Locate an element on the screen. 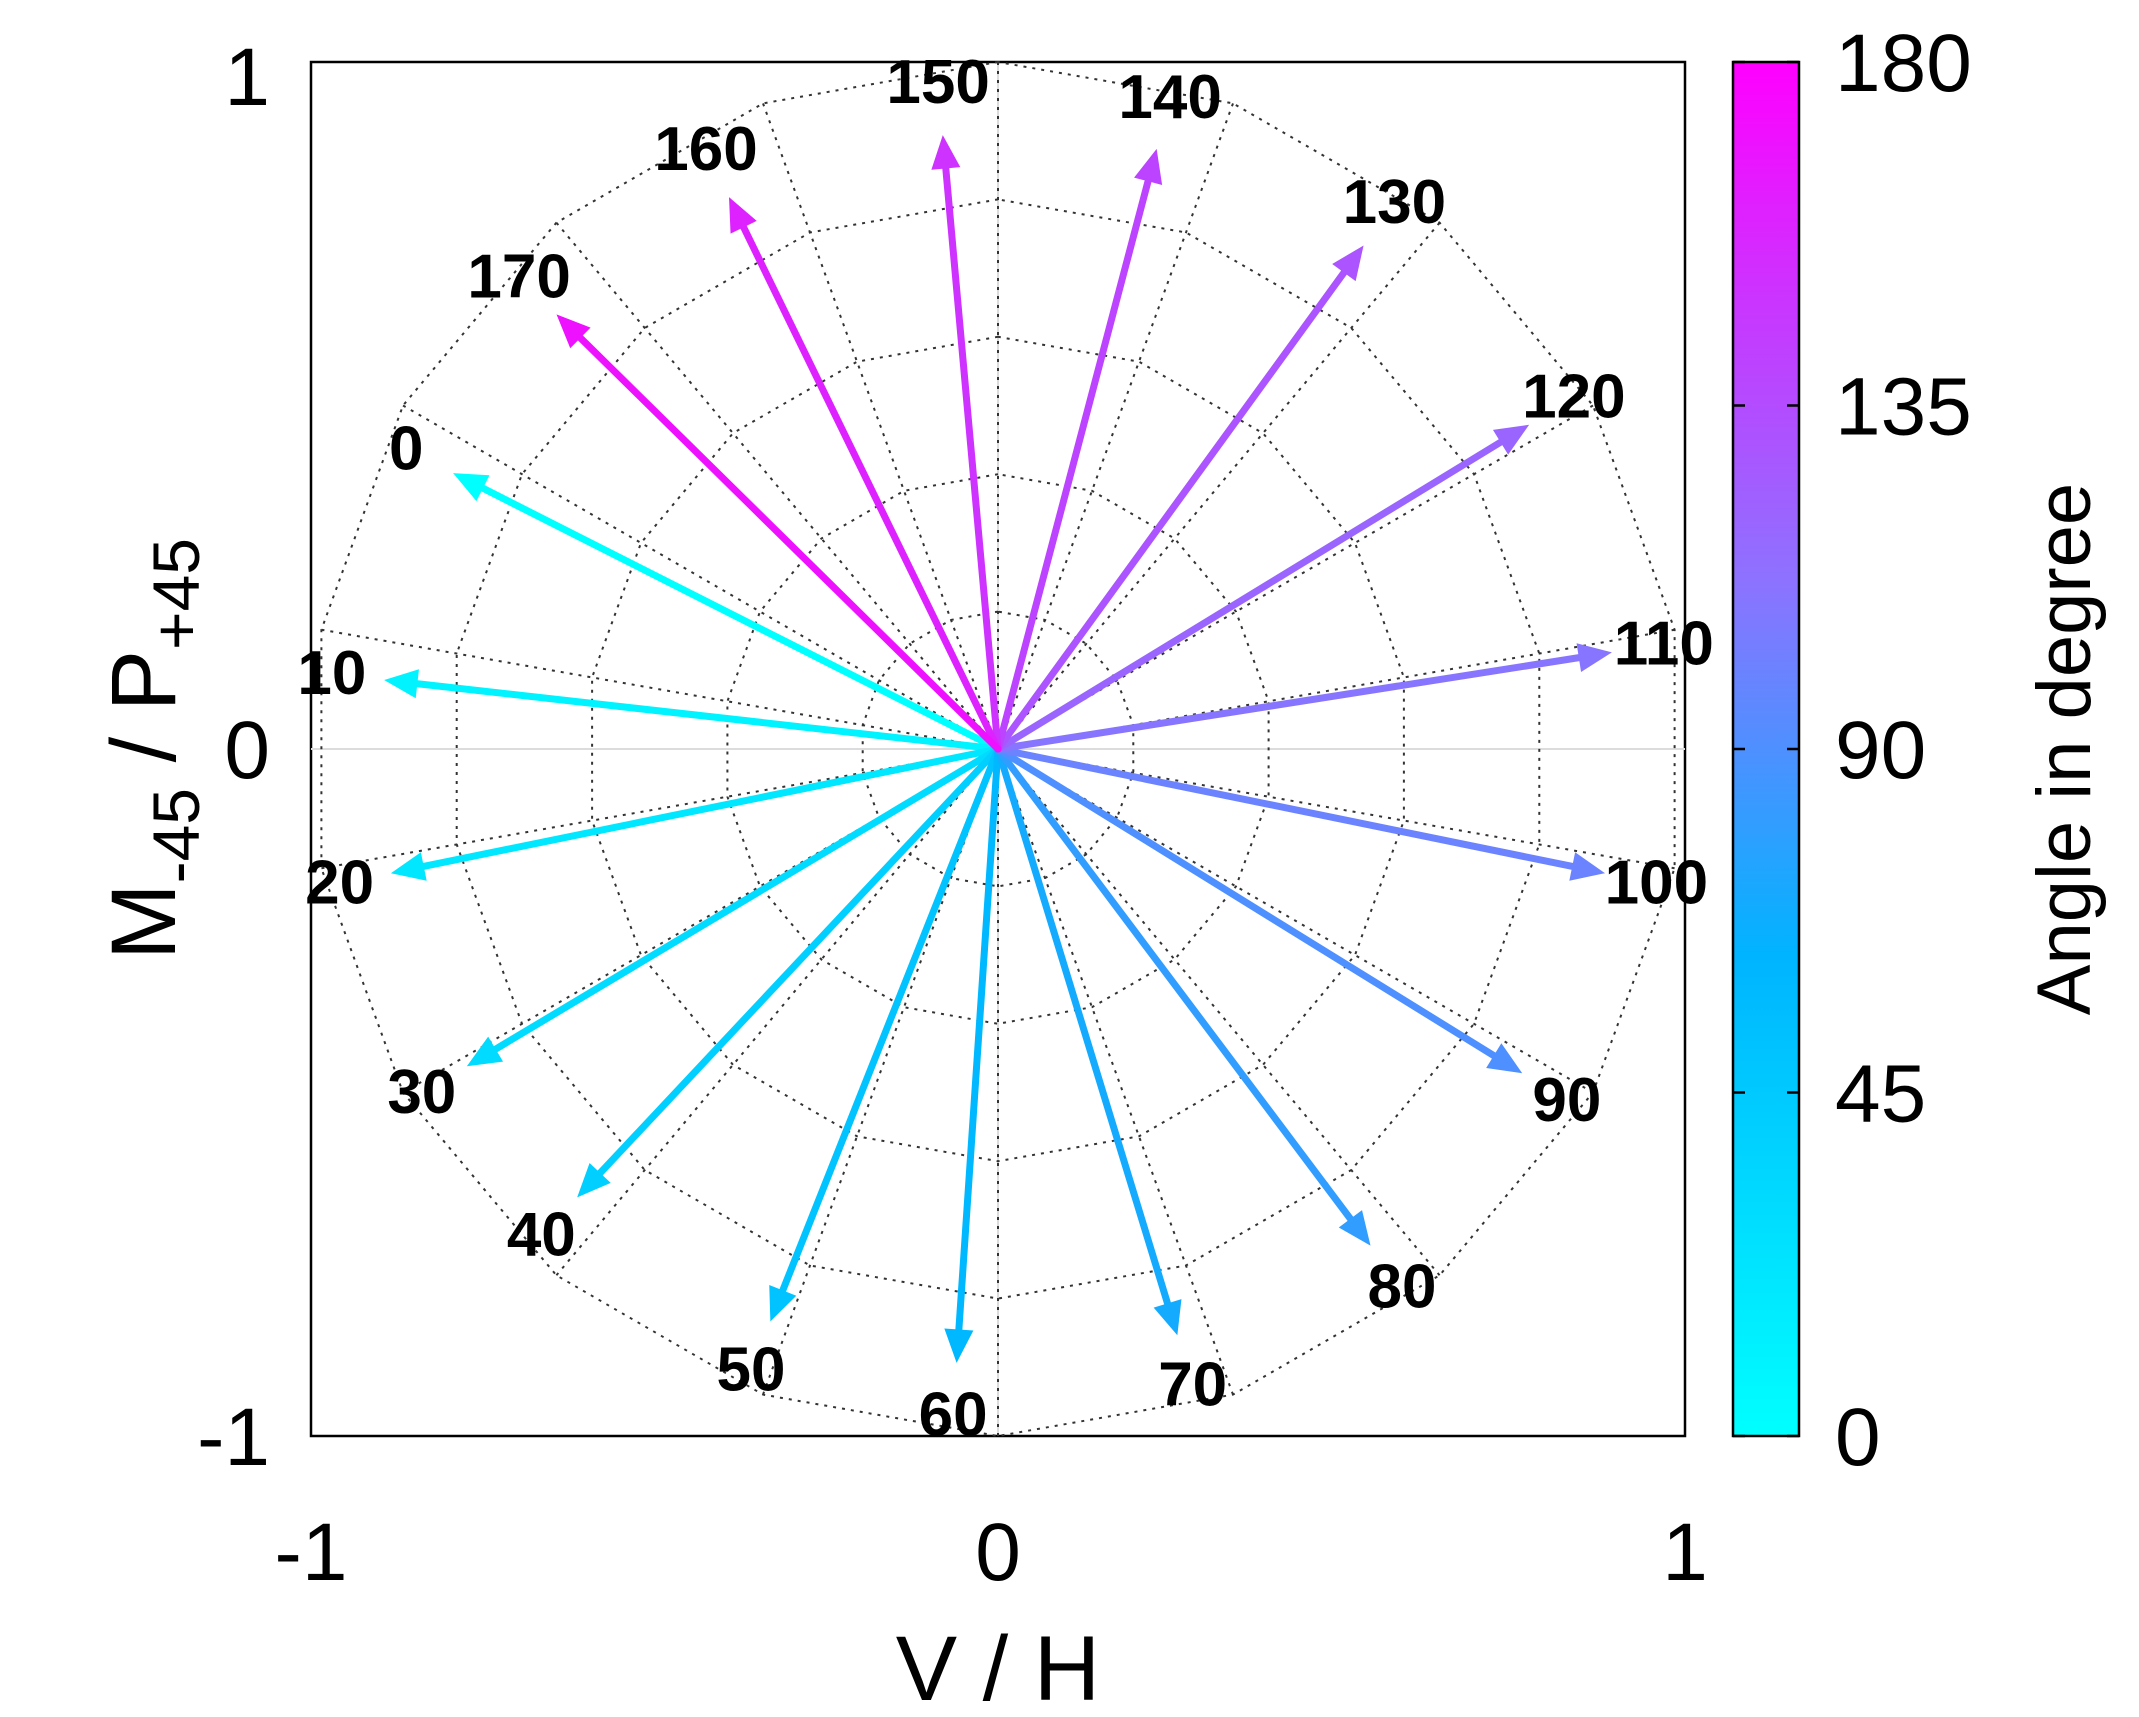 The width and height of the screenshot is (2139, 1717). vector-label: 30 is located at coordinates (421, 1092).